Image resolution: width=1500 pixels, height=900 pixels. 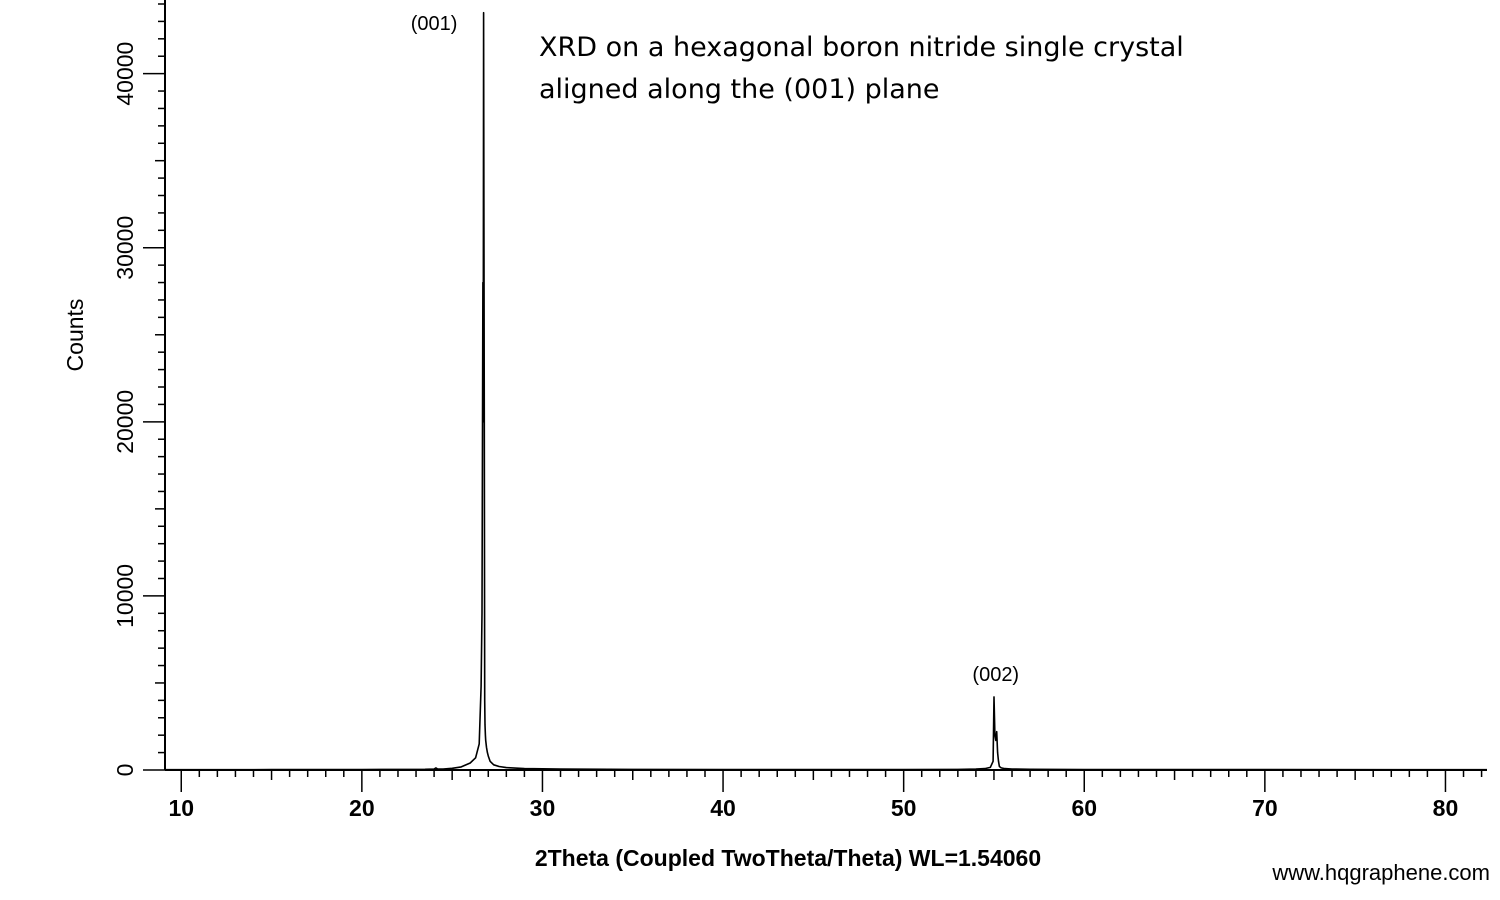 What do you see at coordinates (75, 335) in the screenshot?
I see `y-axis-title: Counts` at bounding box center [75, 335].